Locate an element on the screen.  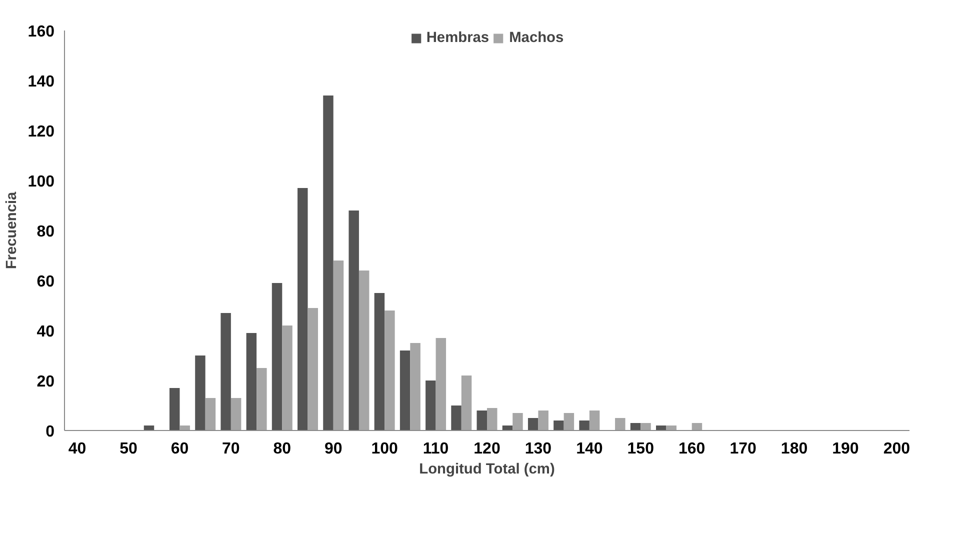
y-tick-label: 140 is located at coordinates (41, 82).